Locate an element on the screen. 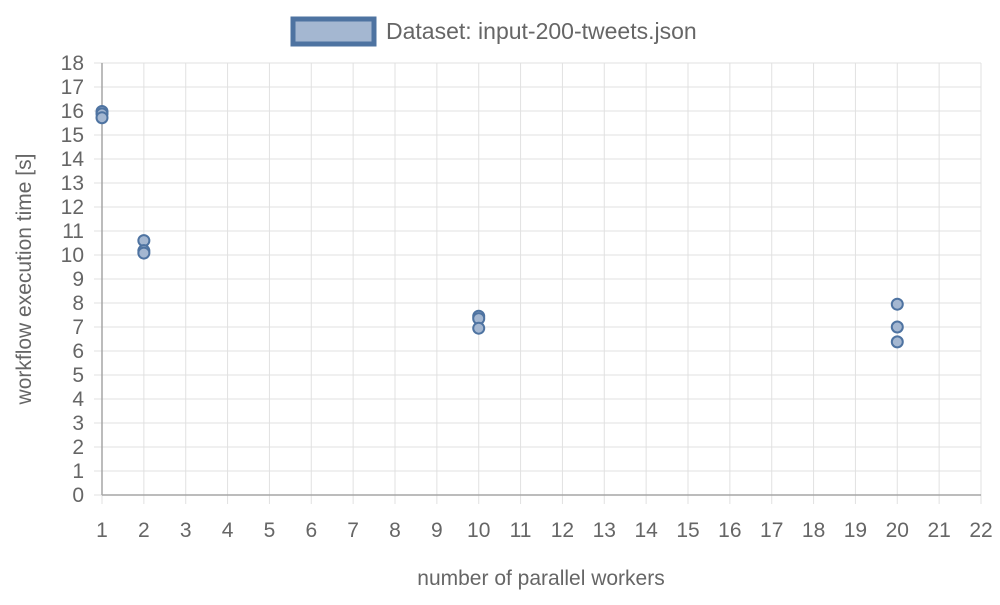 This screenshot has width=1000, height=605. legend: Dataset: input-200-tweets.json is located at coordinates (493, 31).